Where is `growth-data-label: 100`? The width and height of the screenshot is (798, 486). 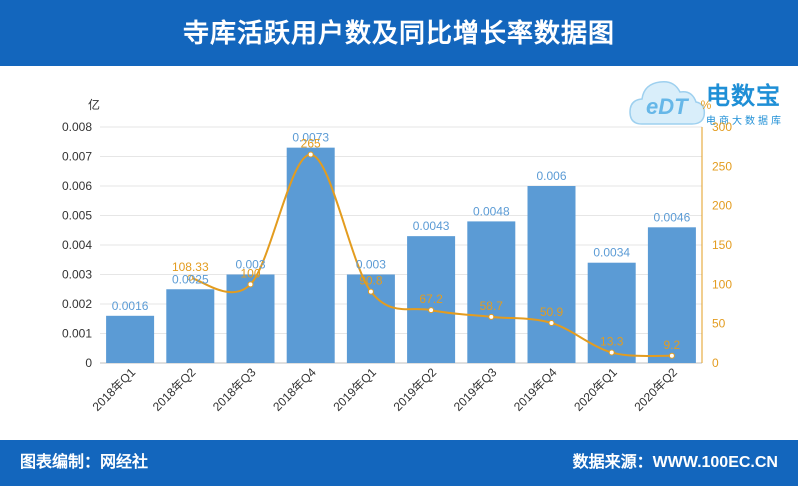
growth-data-label: 100 is located at coordinates (250, 273).